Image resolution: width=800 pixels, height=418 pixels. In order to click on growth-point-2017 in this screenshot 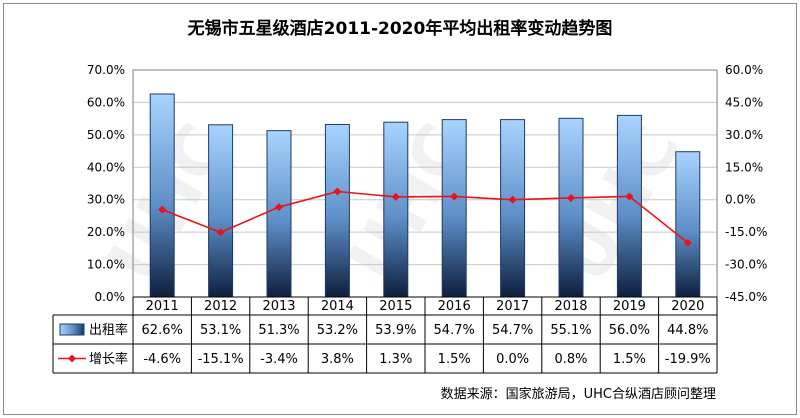, I will do `click(512, 199)`.